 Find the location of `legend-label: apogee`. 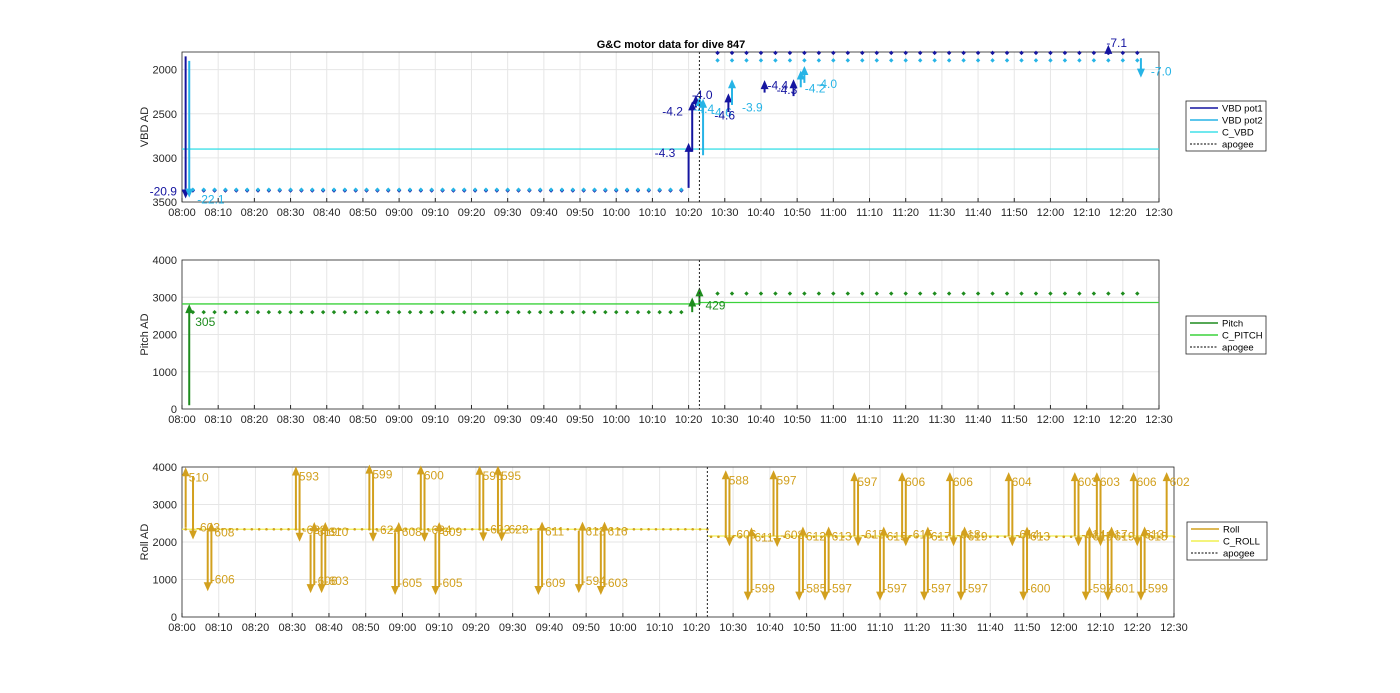

legend-label: apogee is located at coordinates (1238, 348).